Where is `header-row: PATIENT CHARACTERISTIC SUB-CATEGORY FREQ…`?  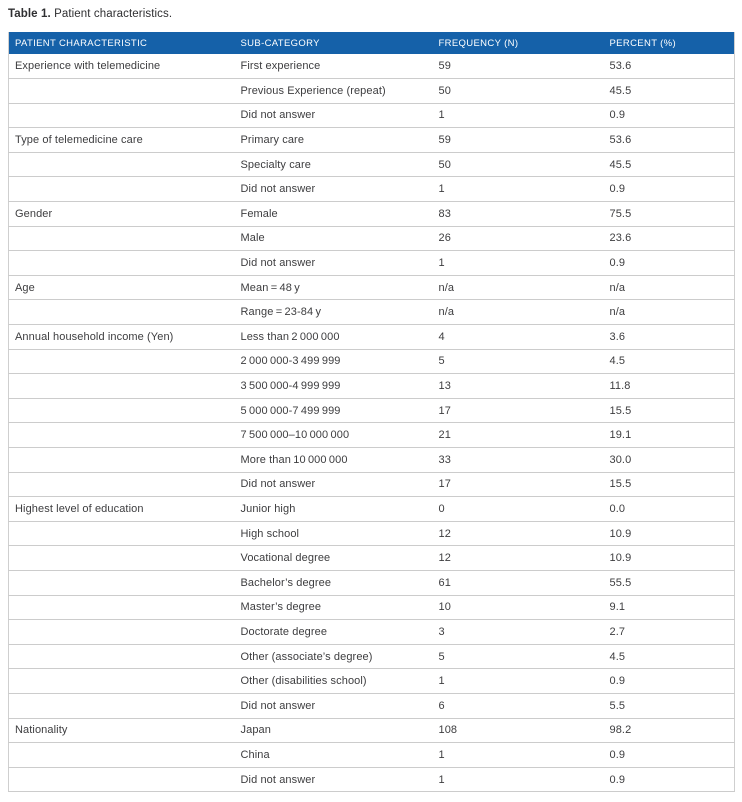
header-row: PATIENT CHARACTERISTIC SUB-CATEGORY FREQ… is located at coordinates (371, 43).